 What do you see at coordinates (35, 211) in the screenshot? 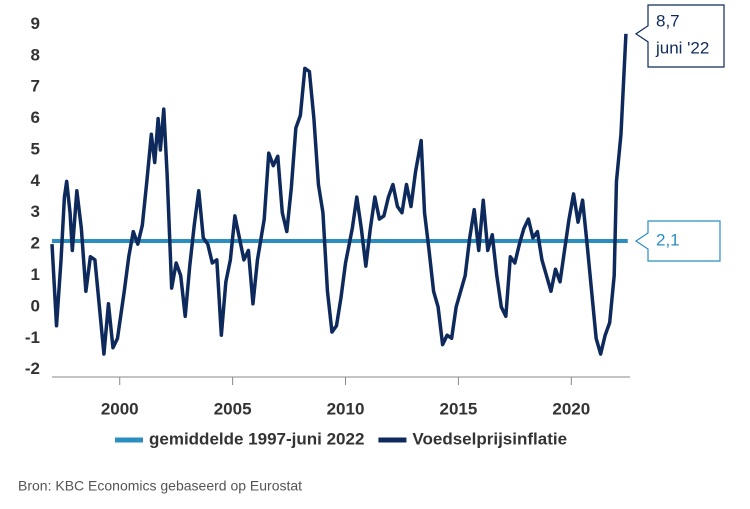
I see `y-tick-label: 3` at bounding box center [35, 211].